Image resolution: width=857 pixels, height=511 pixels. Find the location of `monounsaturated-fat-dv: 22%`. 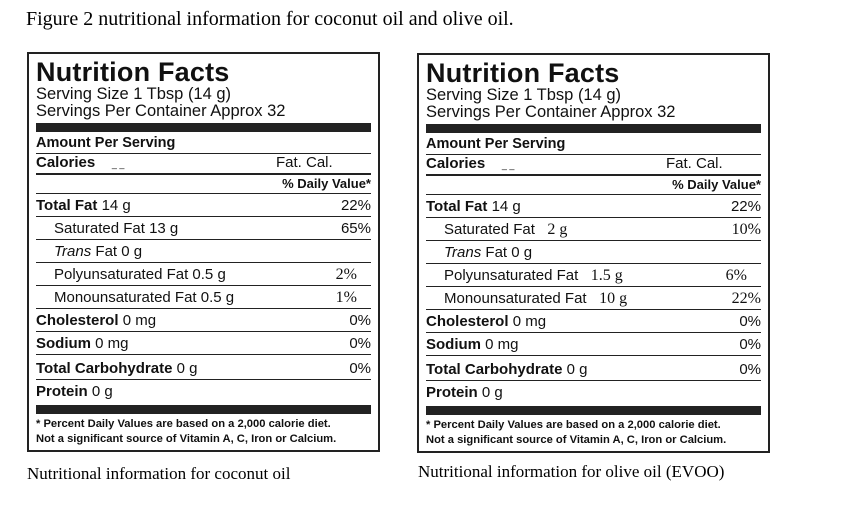

monounsaturated-fat-dv: 22% is located at coordinates (746, 298).